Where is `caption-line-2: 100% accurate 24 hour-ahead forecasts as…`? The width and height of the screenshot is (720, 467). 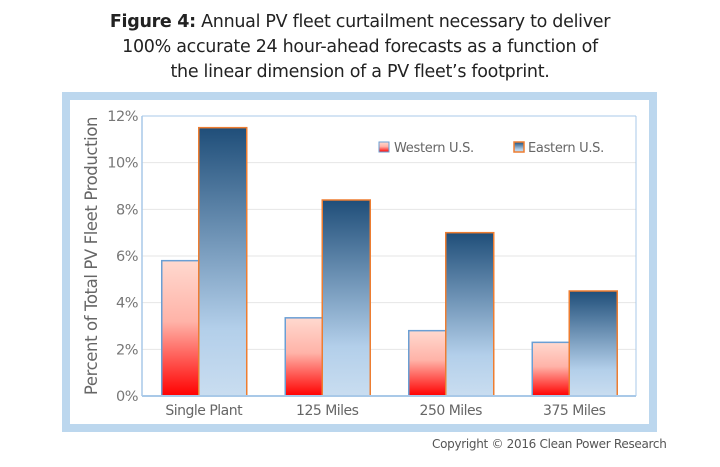
caption-line-2: 100% accurate 24 hour-ahead forecasts as… is located at coordinates (360, 47).